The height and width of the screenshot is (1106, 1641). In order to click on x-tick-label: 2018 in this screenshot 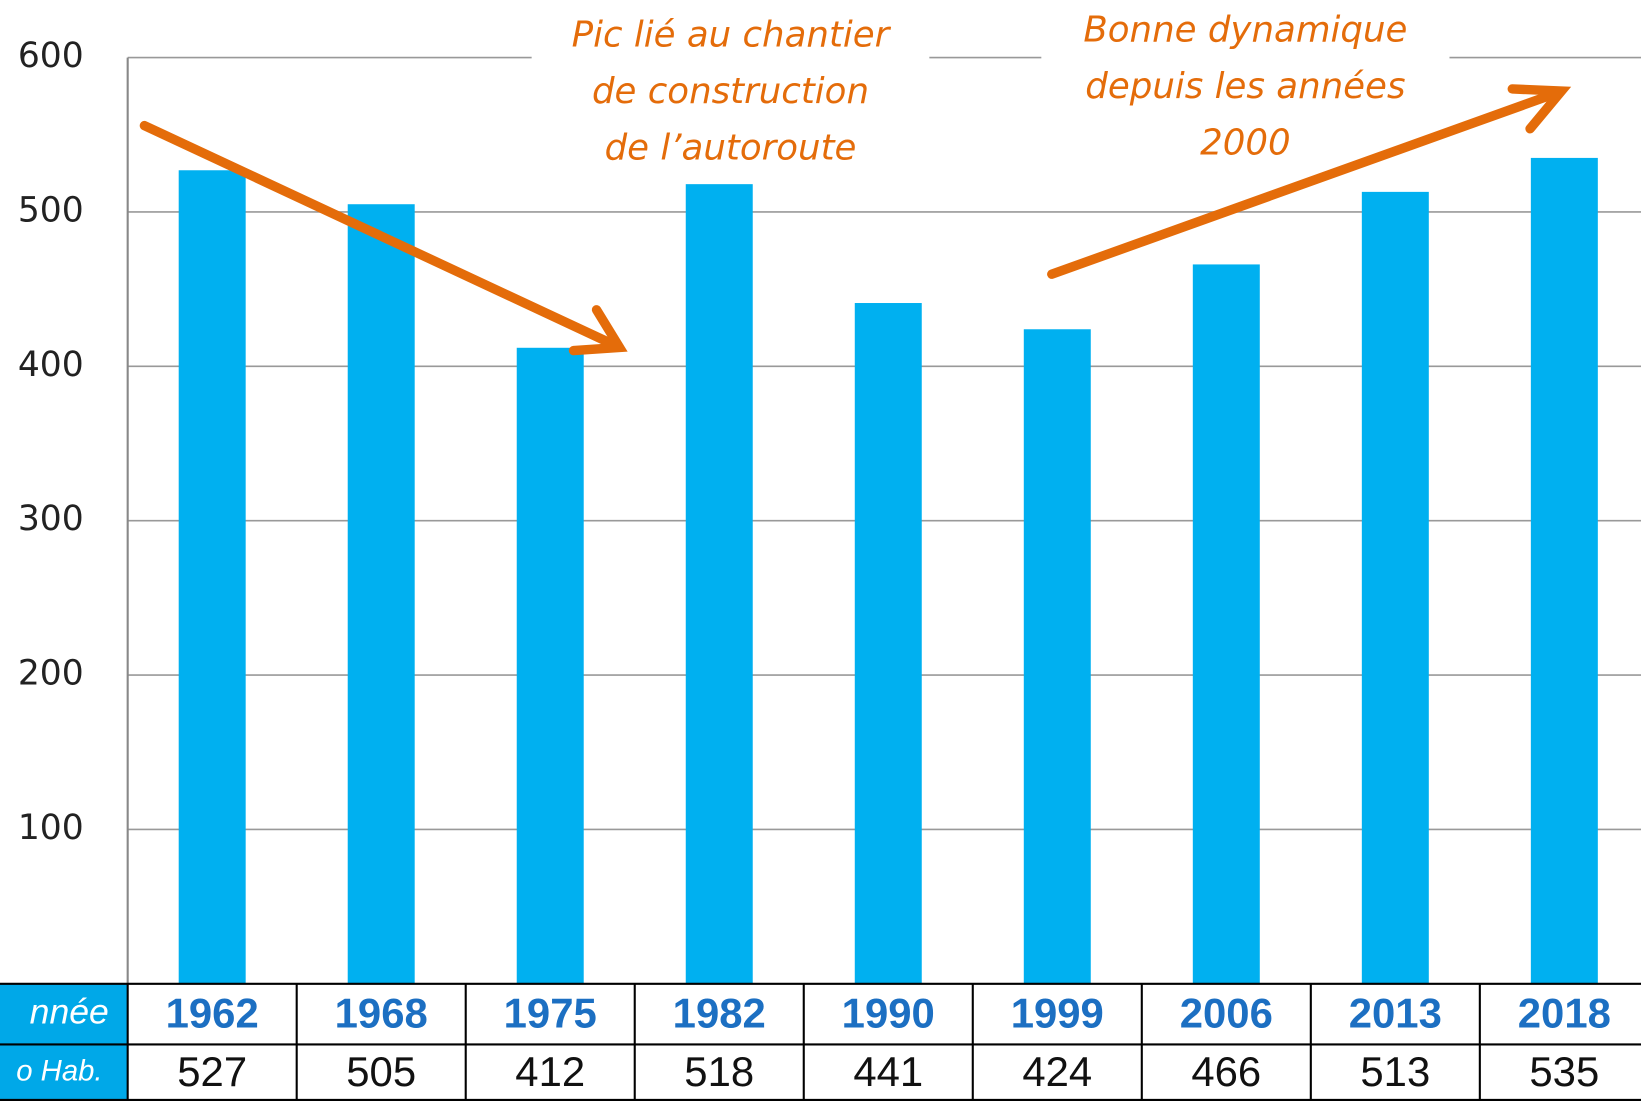, I will do `click(1564, 1012)`.